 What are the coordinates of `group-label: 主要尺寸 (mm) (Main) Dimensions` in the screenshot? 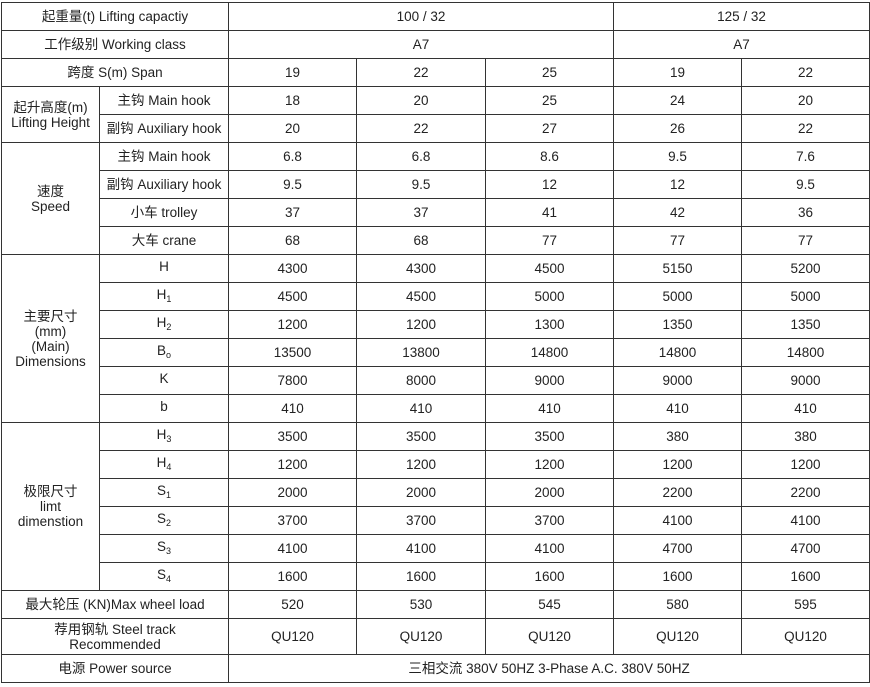 It's located at (50, 338).